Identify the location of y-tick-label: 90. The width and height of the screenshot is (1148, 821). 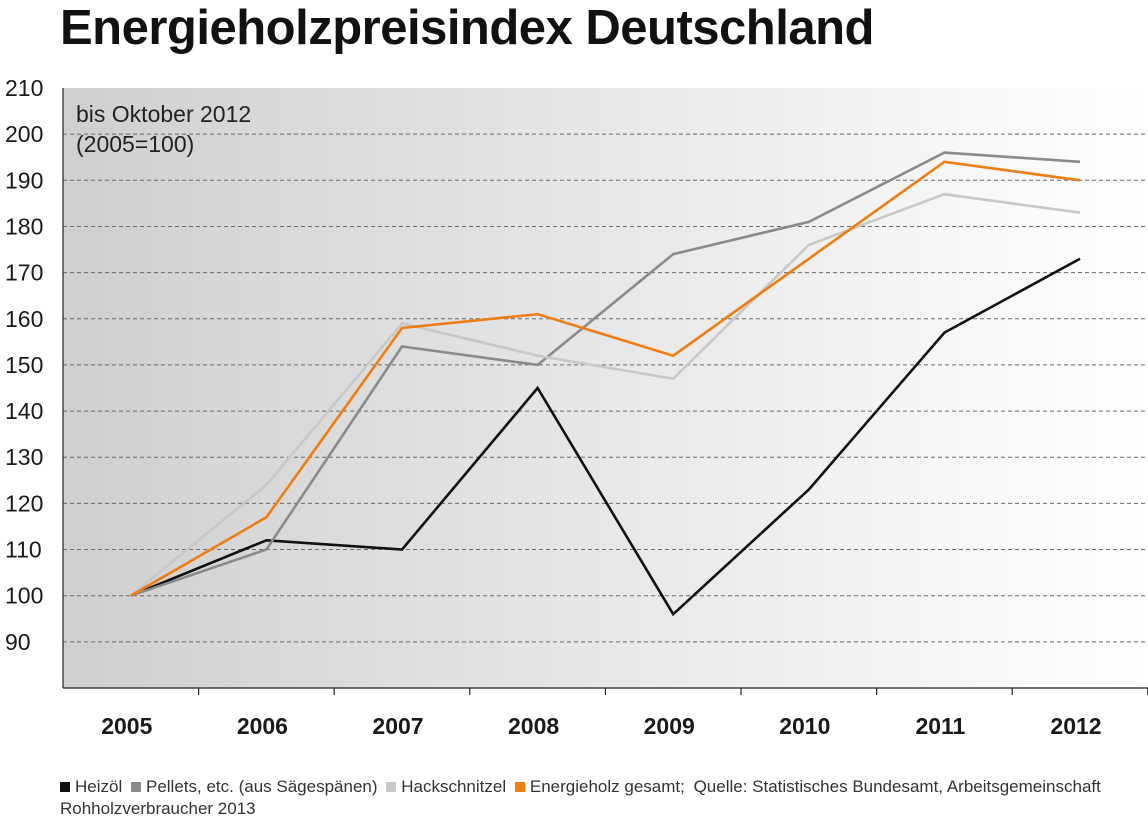
(18, 642).